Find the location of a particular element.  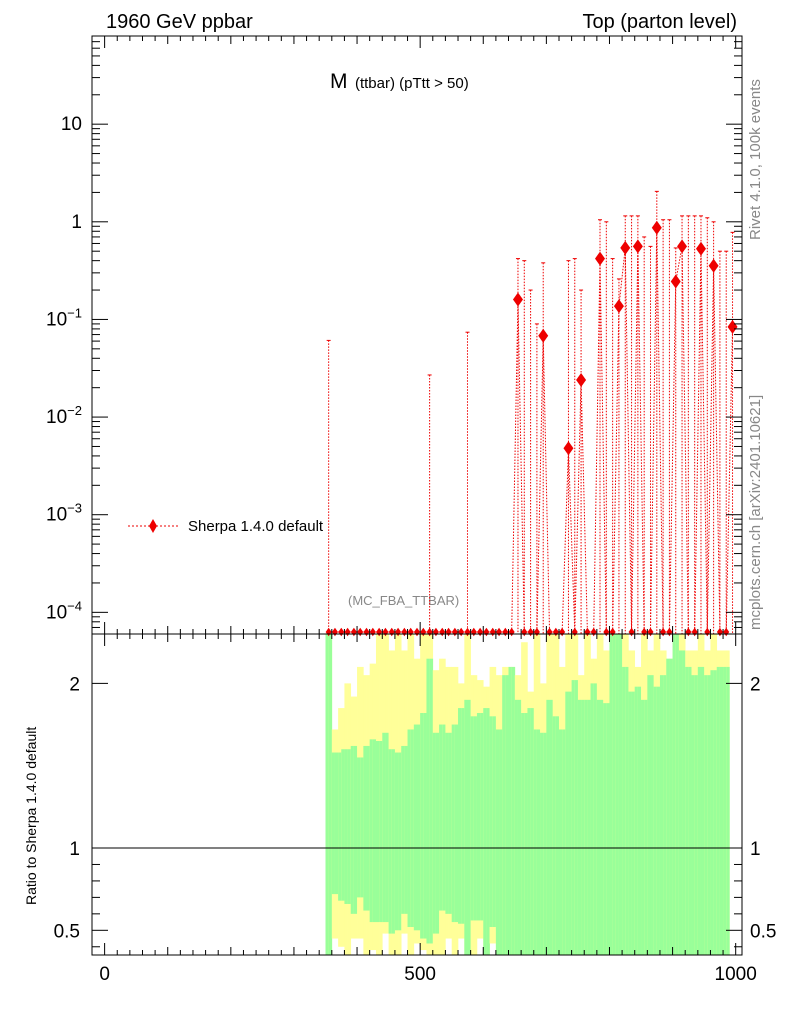

y-tick-label: 10⁻² is located at coordinates (64, 415).